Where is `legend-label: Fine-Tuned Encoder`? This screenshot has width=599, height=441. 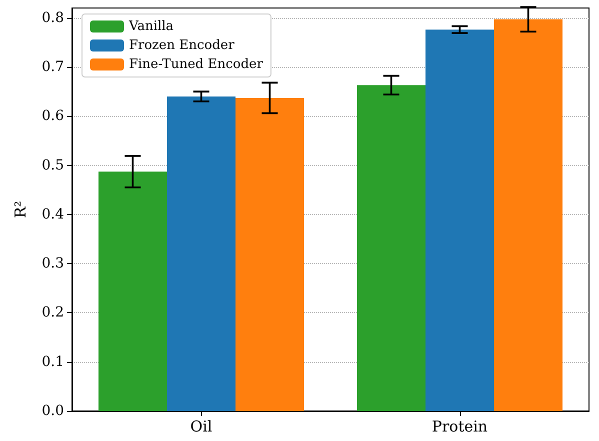
legend-label: Fine-Tuned Encoder is located at coordinates (196, 64).